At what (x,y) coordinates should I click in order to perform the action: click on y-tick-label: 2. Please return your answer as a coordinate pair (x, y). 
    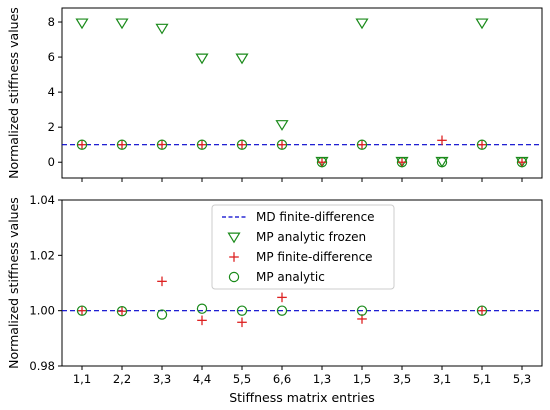
    Looking at the image, I should click on (51, 127).